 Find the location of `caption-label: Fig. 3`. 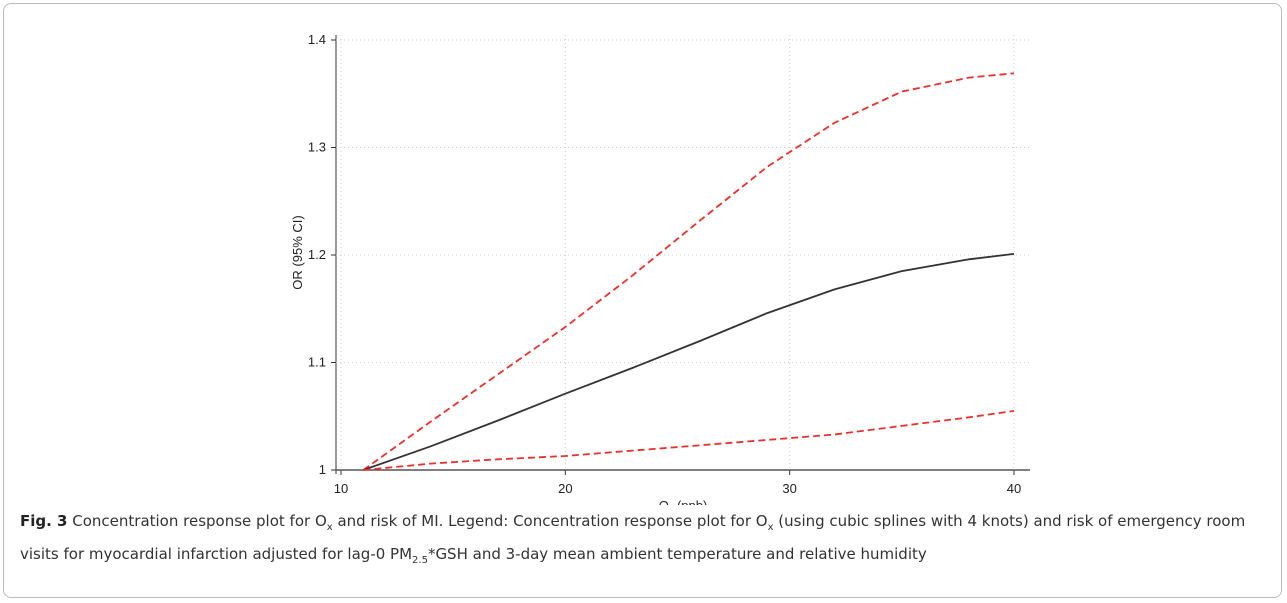

caption-label: Fig. 3 is located at coordinates (44, 521).